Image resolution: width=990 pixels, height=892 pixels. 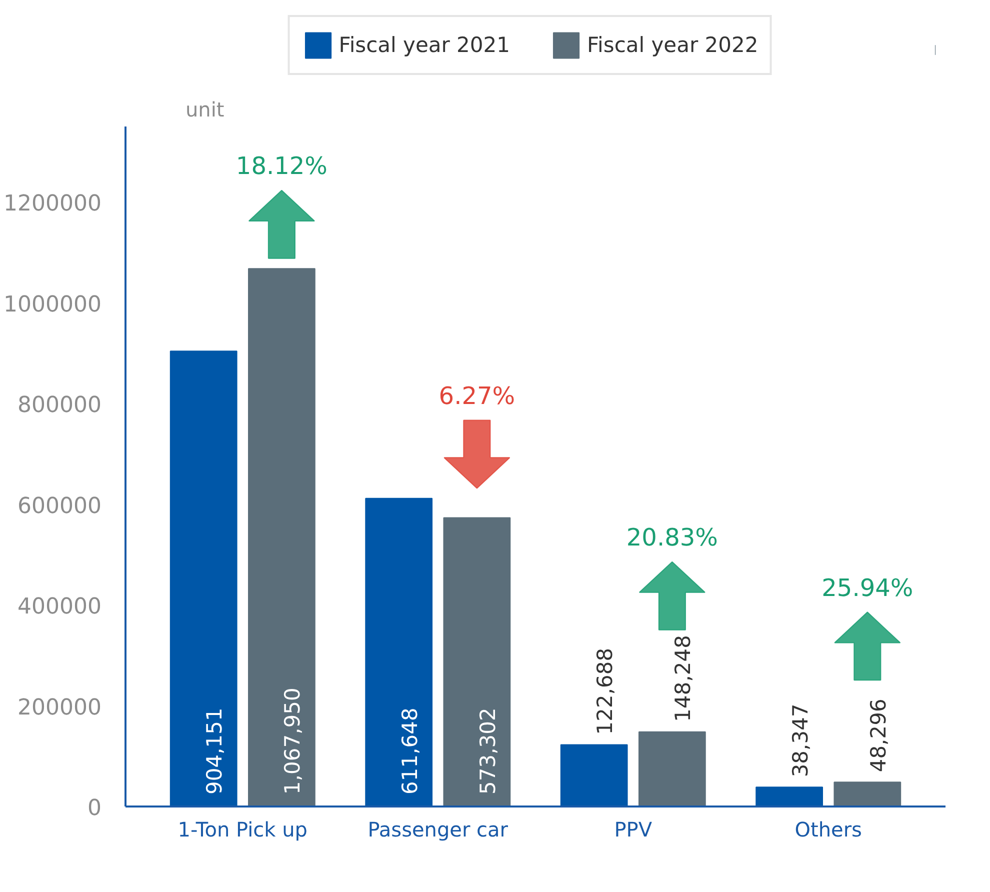 What do you see at coordinates (95, 808) in the screenshot?
I see `y-tick-label: 0` at bounding box center [95, 808].